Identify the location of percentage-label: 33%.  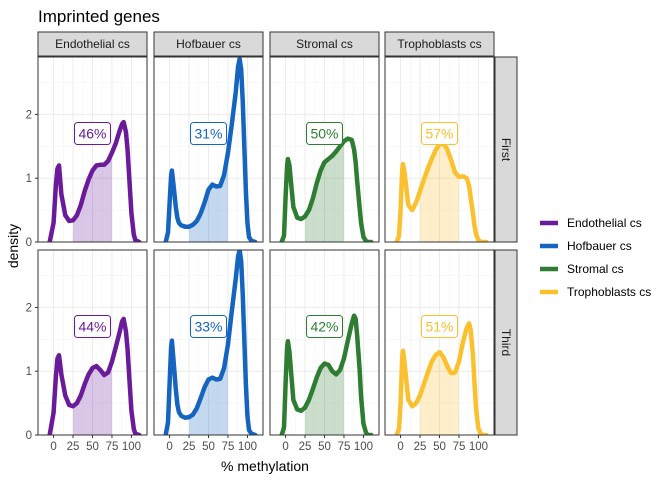
(208, 327).